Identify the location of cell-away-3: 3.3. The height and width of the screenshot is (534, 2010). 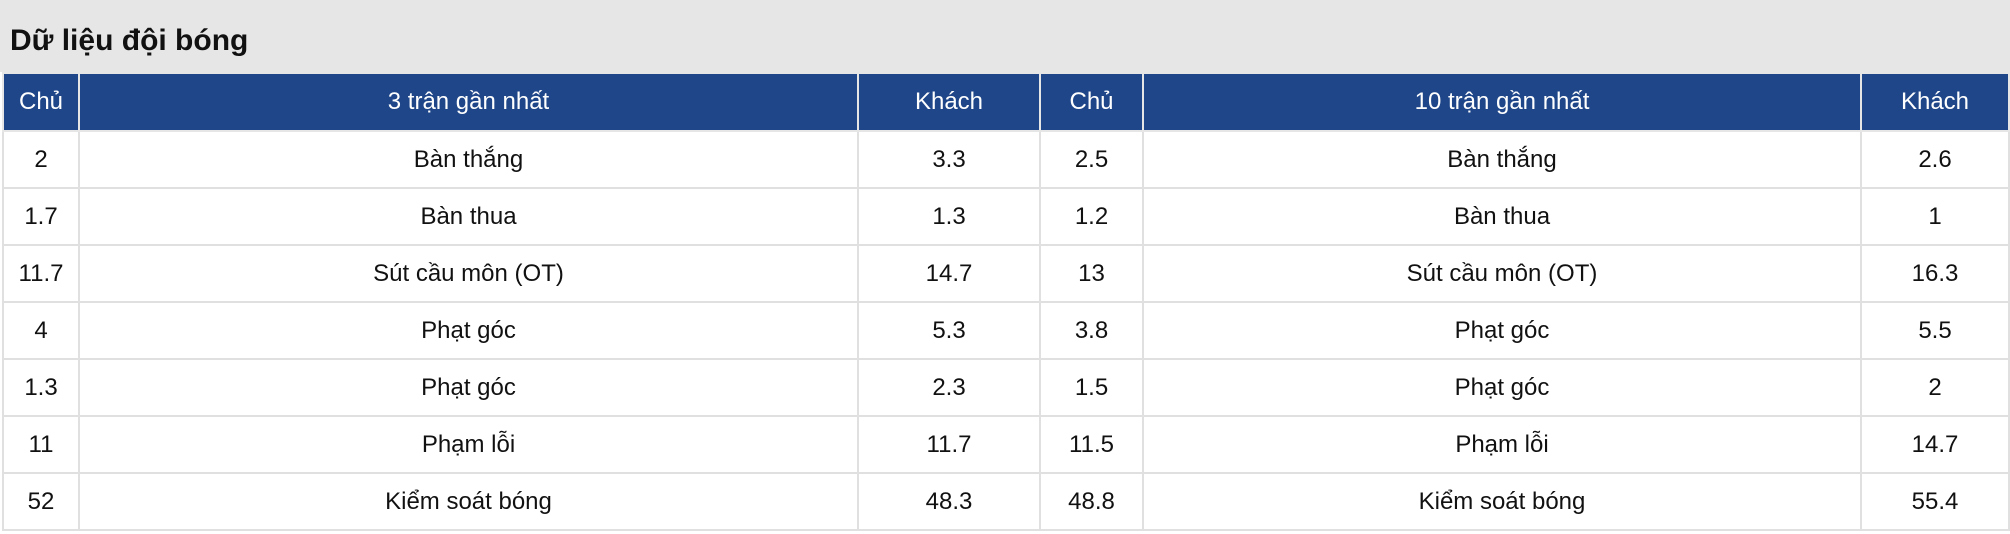
(949, 159).